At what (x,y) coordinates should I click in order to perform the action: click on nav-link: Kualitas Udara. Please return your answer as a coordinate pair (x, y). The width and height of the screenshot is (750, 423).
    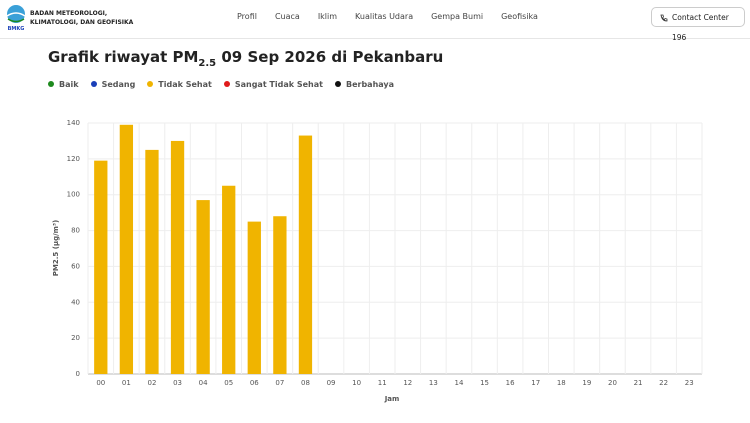
    Looking at the image, I should click on (384, 16).